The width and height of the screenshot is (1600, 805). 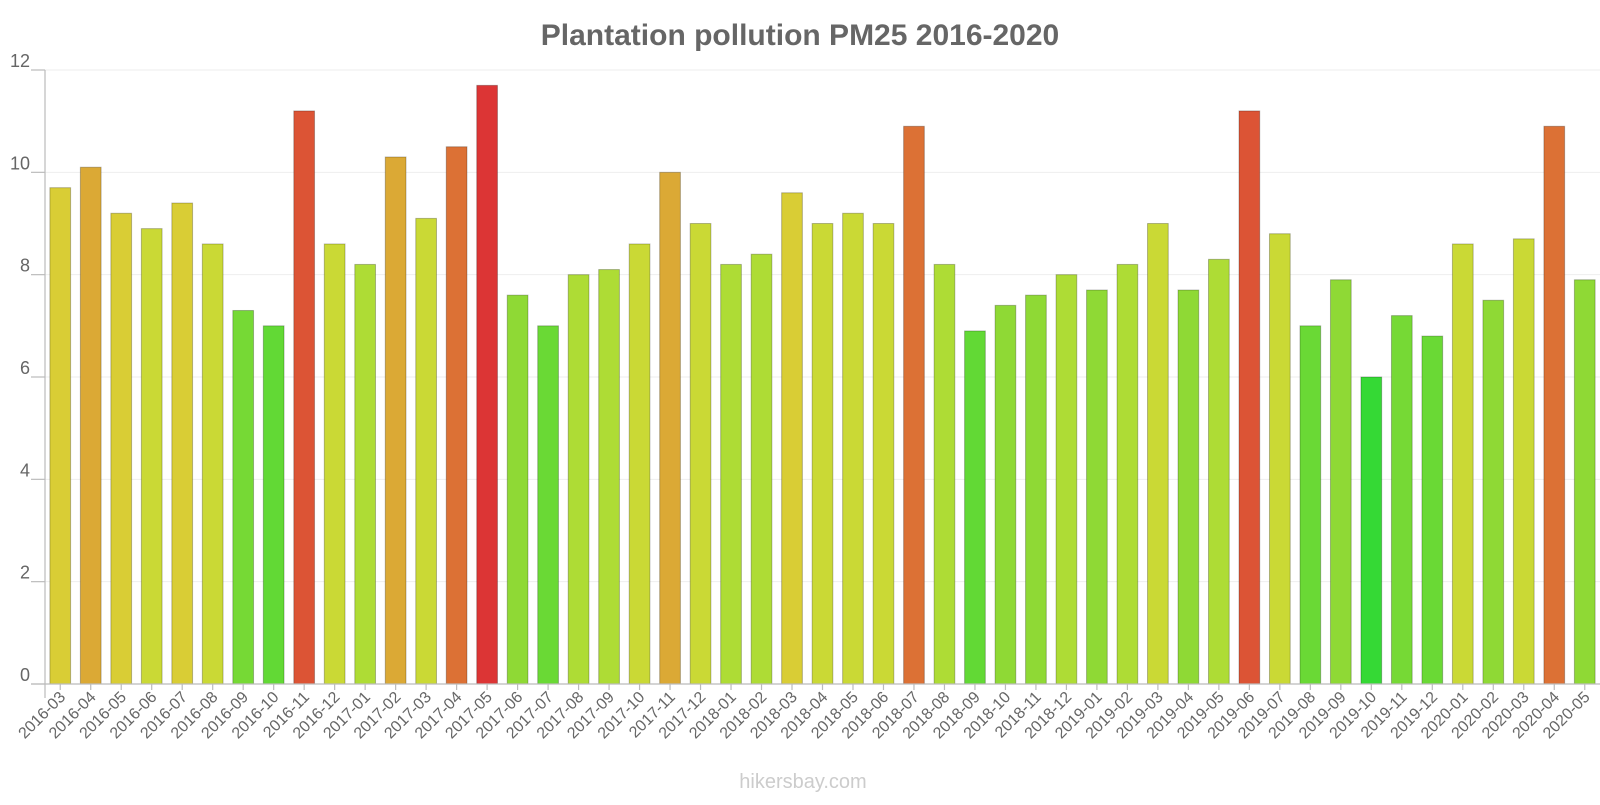 What do you see at coordinates (25, 266) in the screenshot?
I see `y-tick-label: 8` at bounding box center [25, 266].